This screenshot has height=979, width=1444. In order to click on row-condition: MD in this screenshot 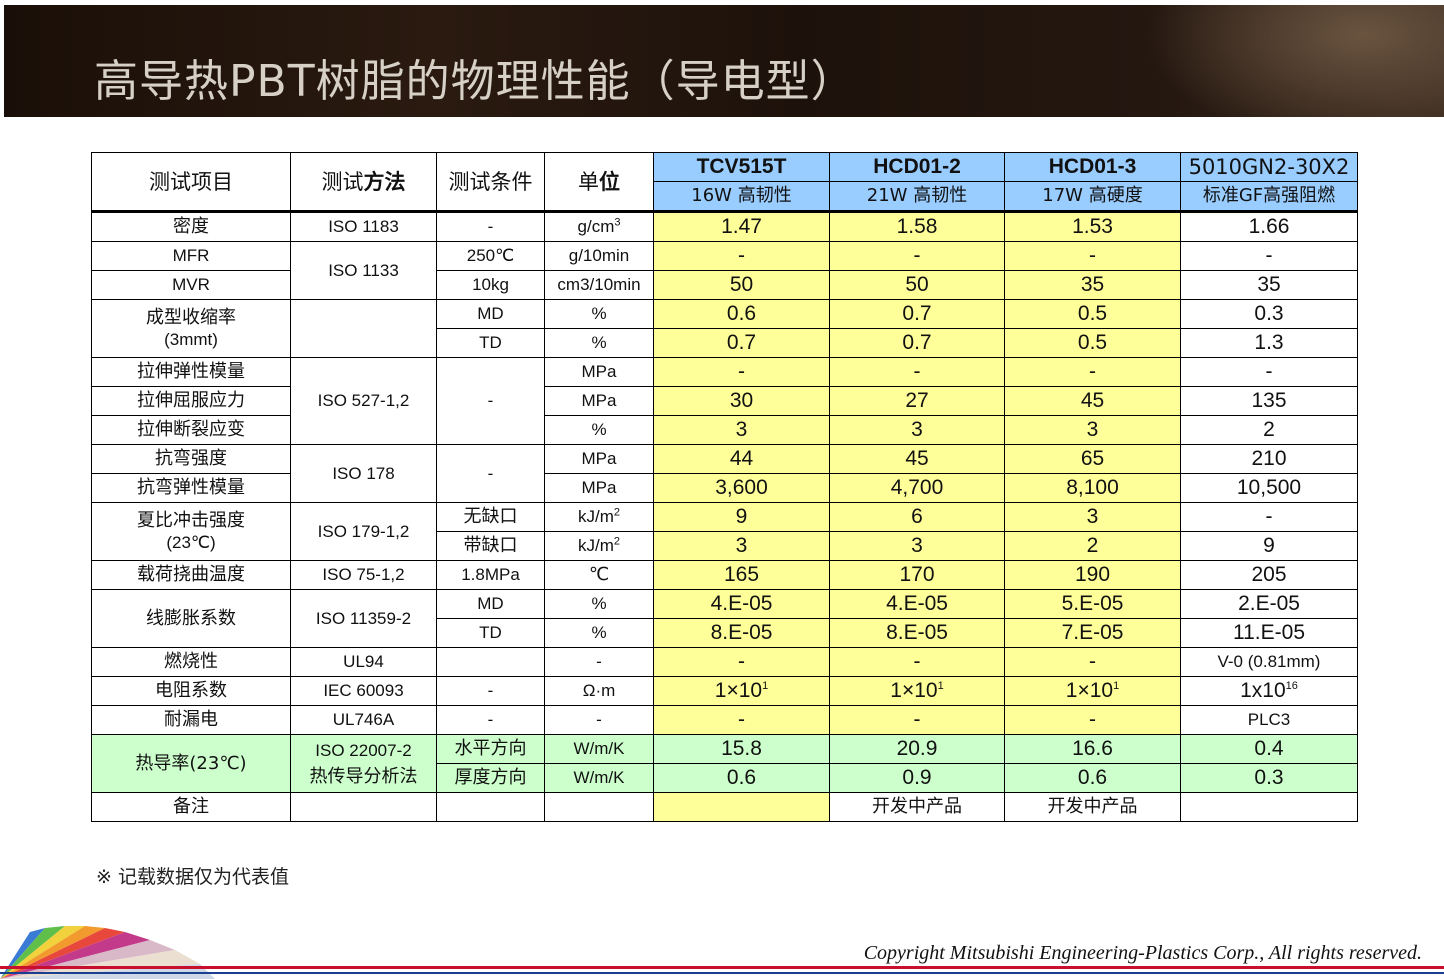, I will do `click(490, 604)`.